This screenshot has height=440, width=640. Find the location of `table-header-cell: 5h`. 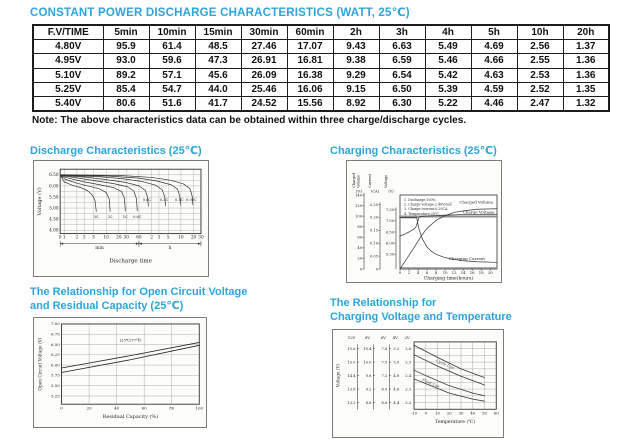

table-header-cell: 5h is located at coordinates (494, 32).